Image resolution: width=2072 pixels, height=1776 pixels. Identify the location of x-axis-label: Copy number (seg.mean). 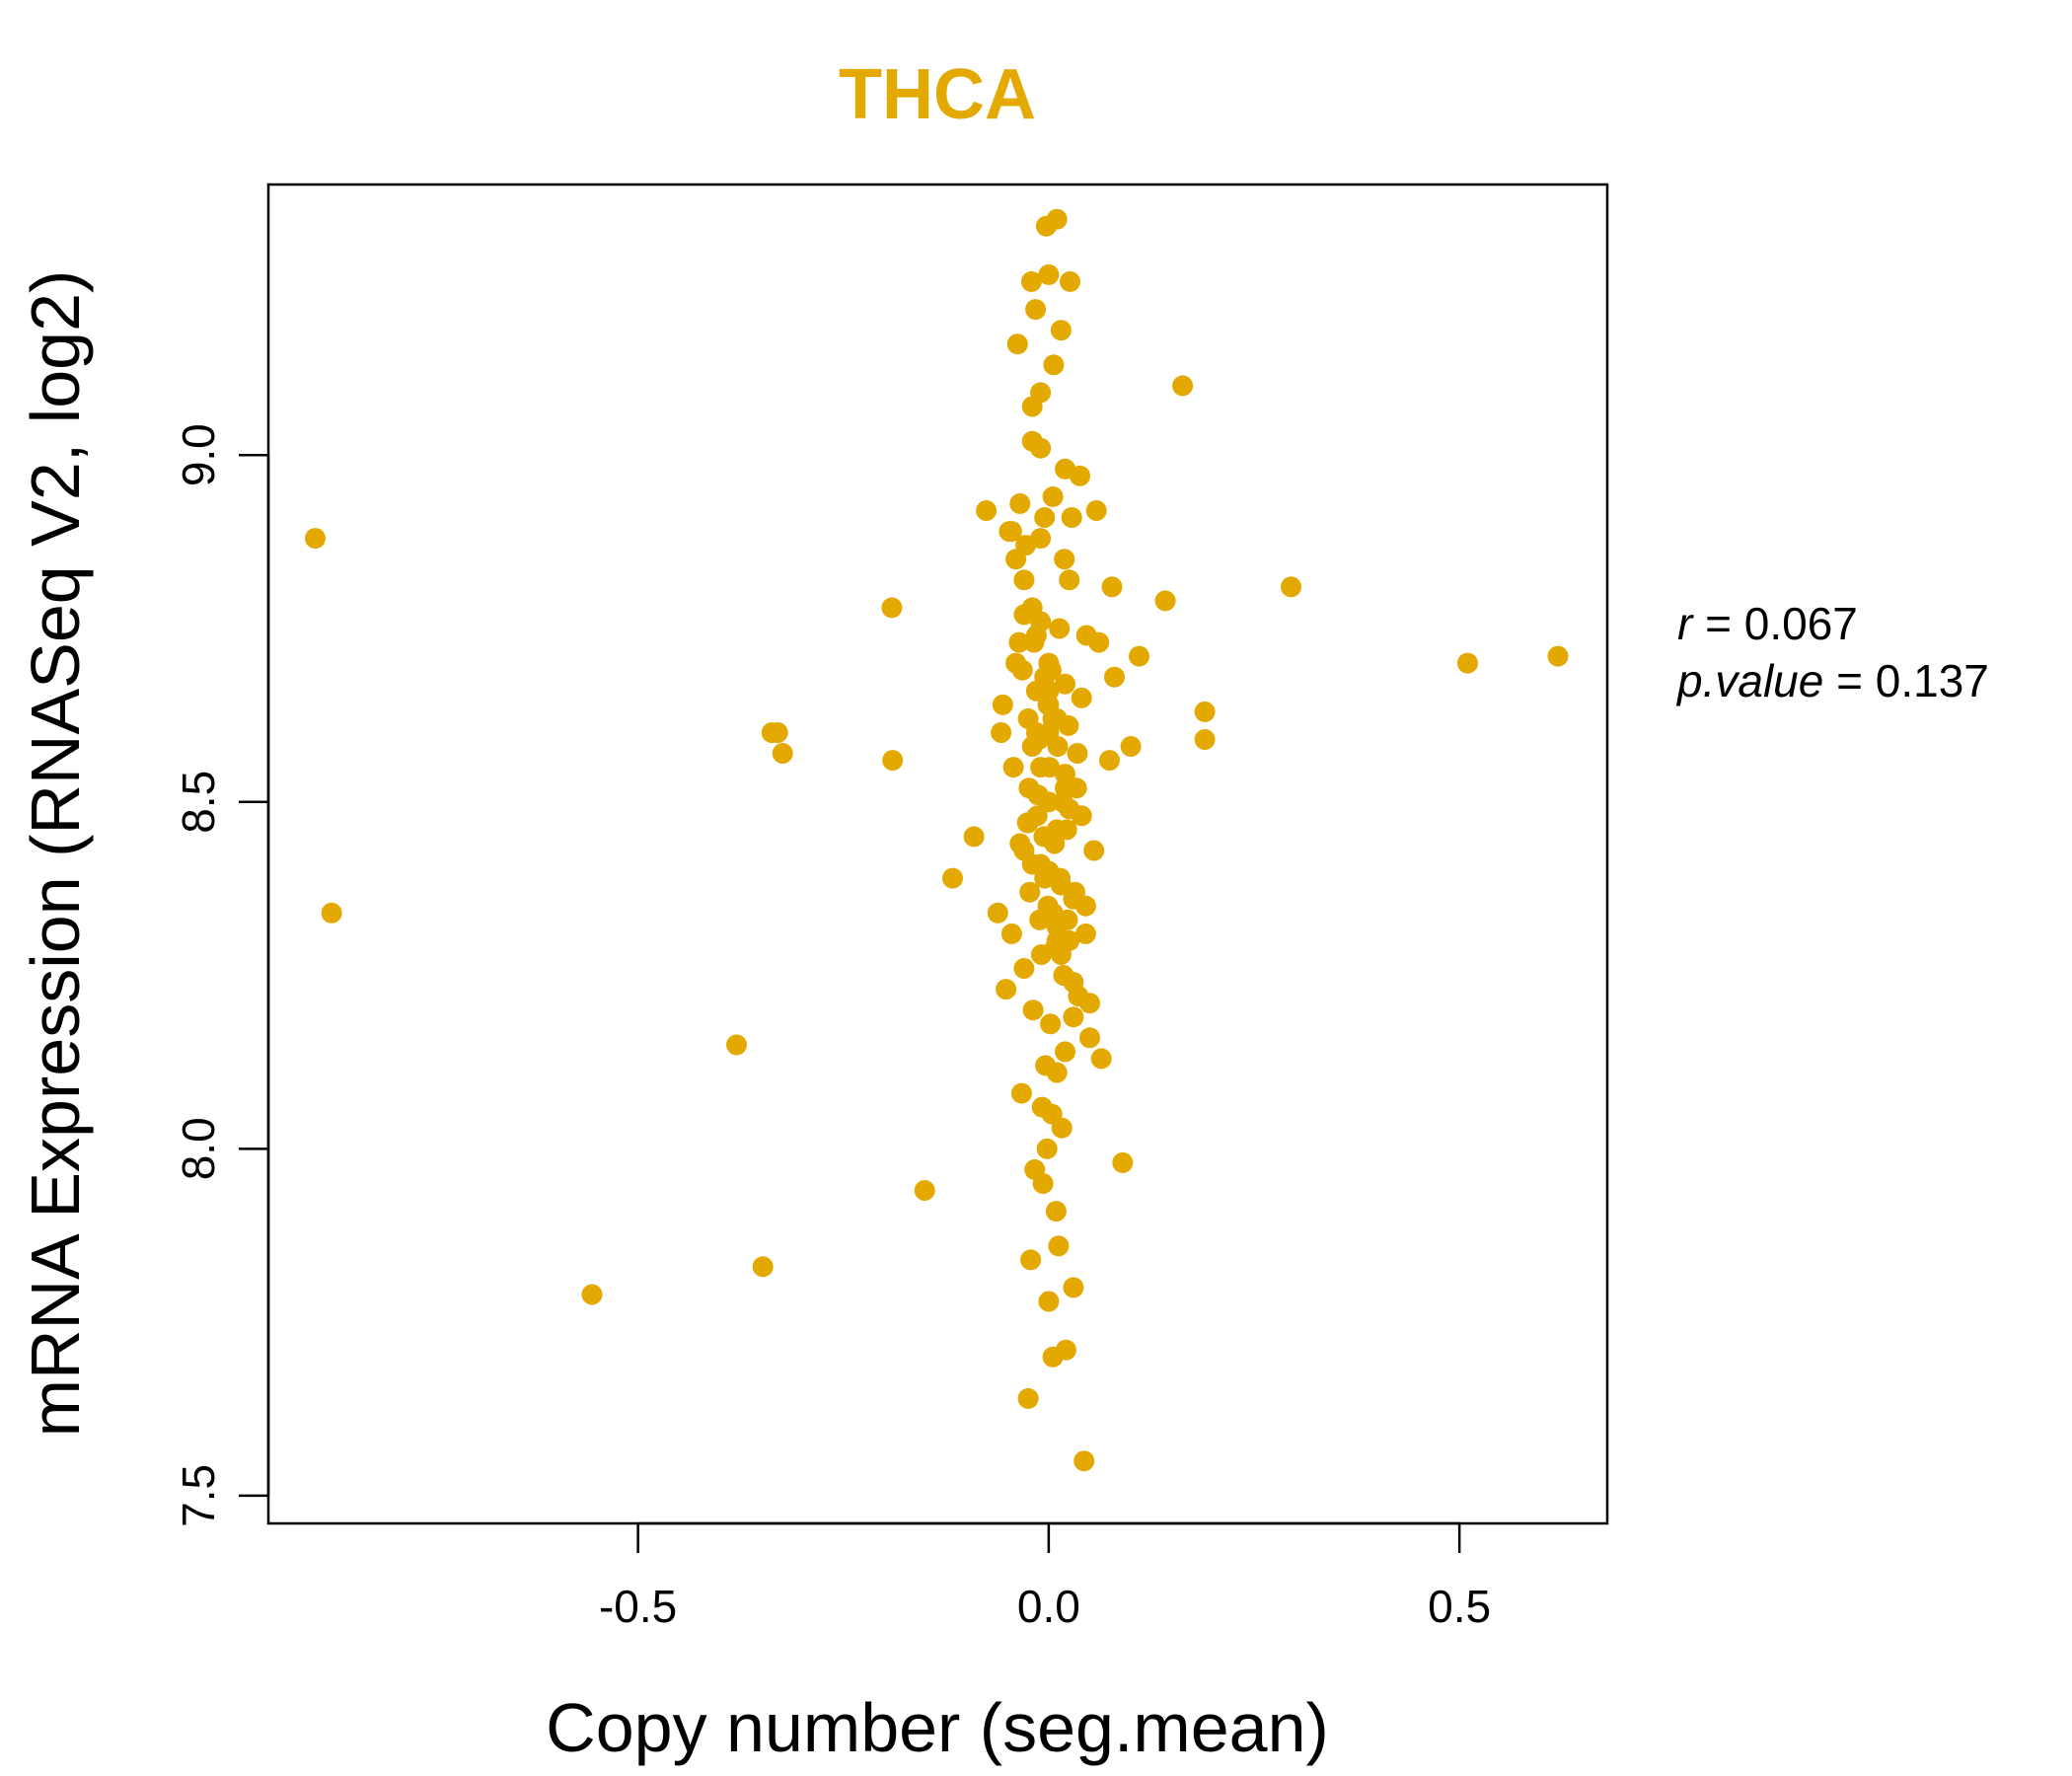
(938, 1728).